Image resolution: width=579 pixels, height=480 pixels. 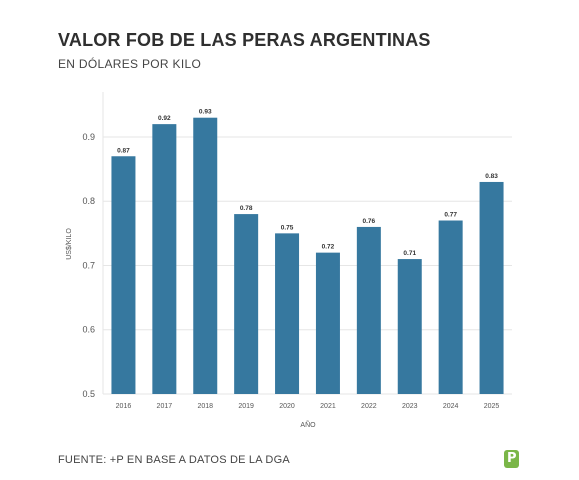 What do you see at coordinates (369, 221) in the screenshot?
I see `bar-value-label: 0.76` at bounding box center [369, 221].